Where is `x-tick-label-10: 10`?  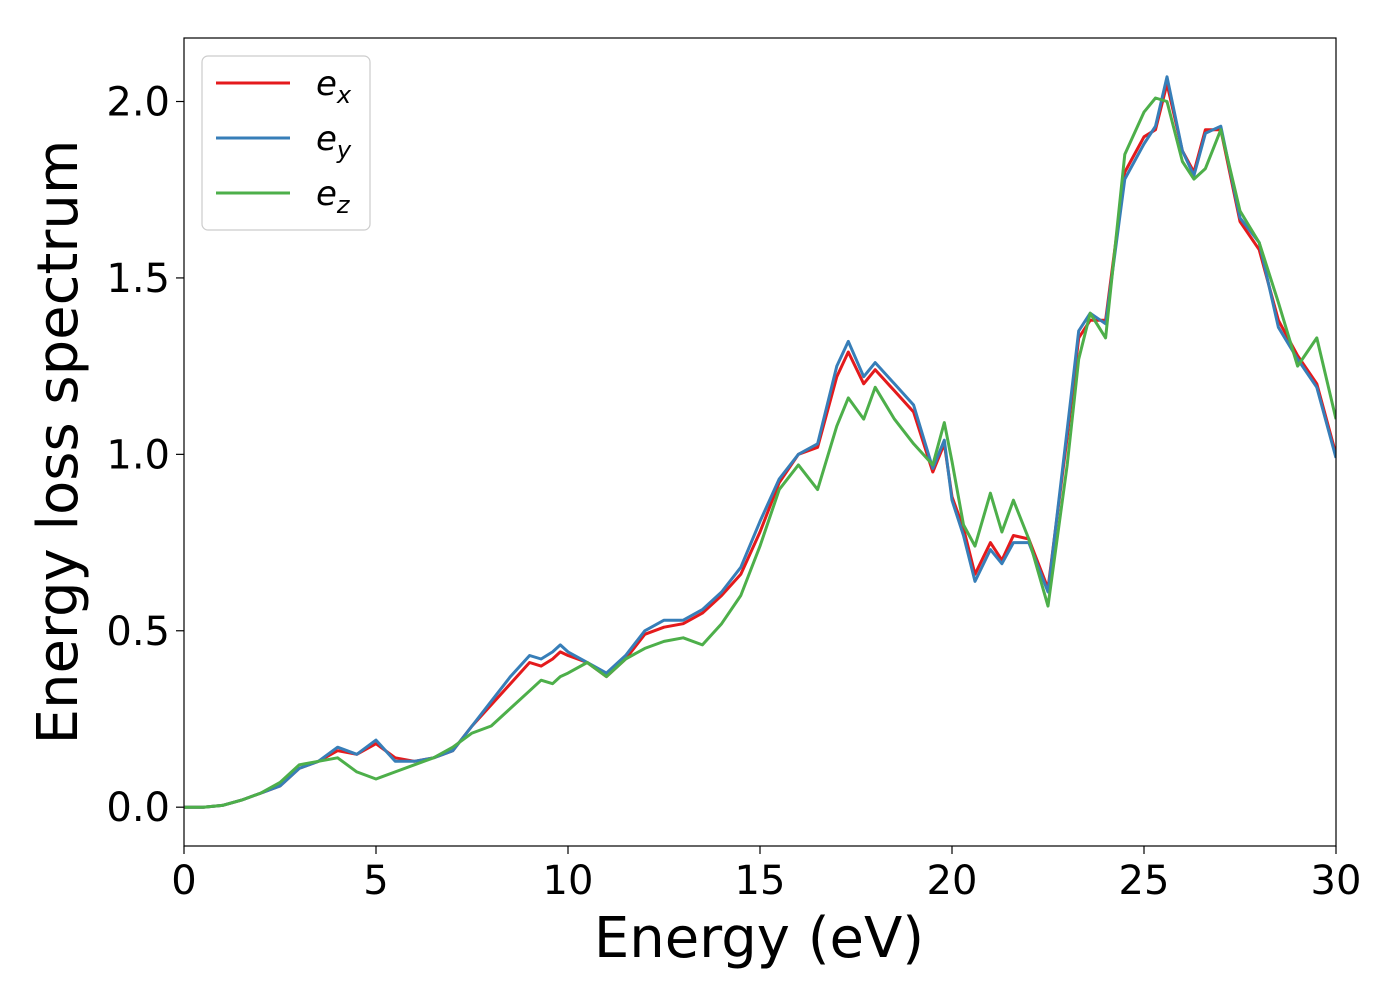
x-tick-label-10: 10 is located at coordinates (568, 881).